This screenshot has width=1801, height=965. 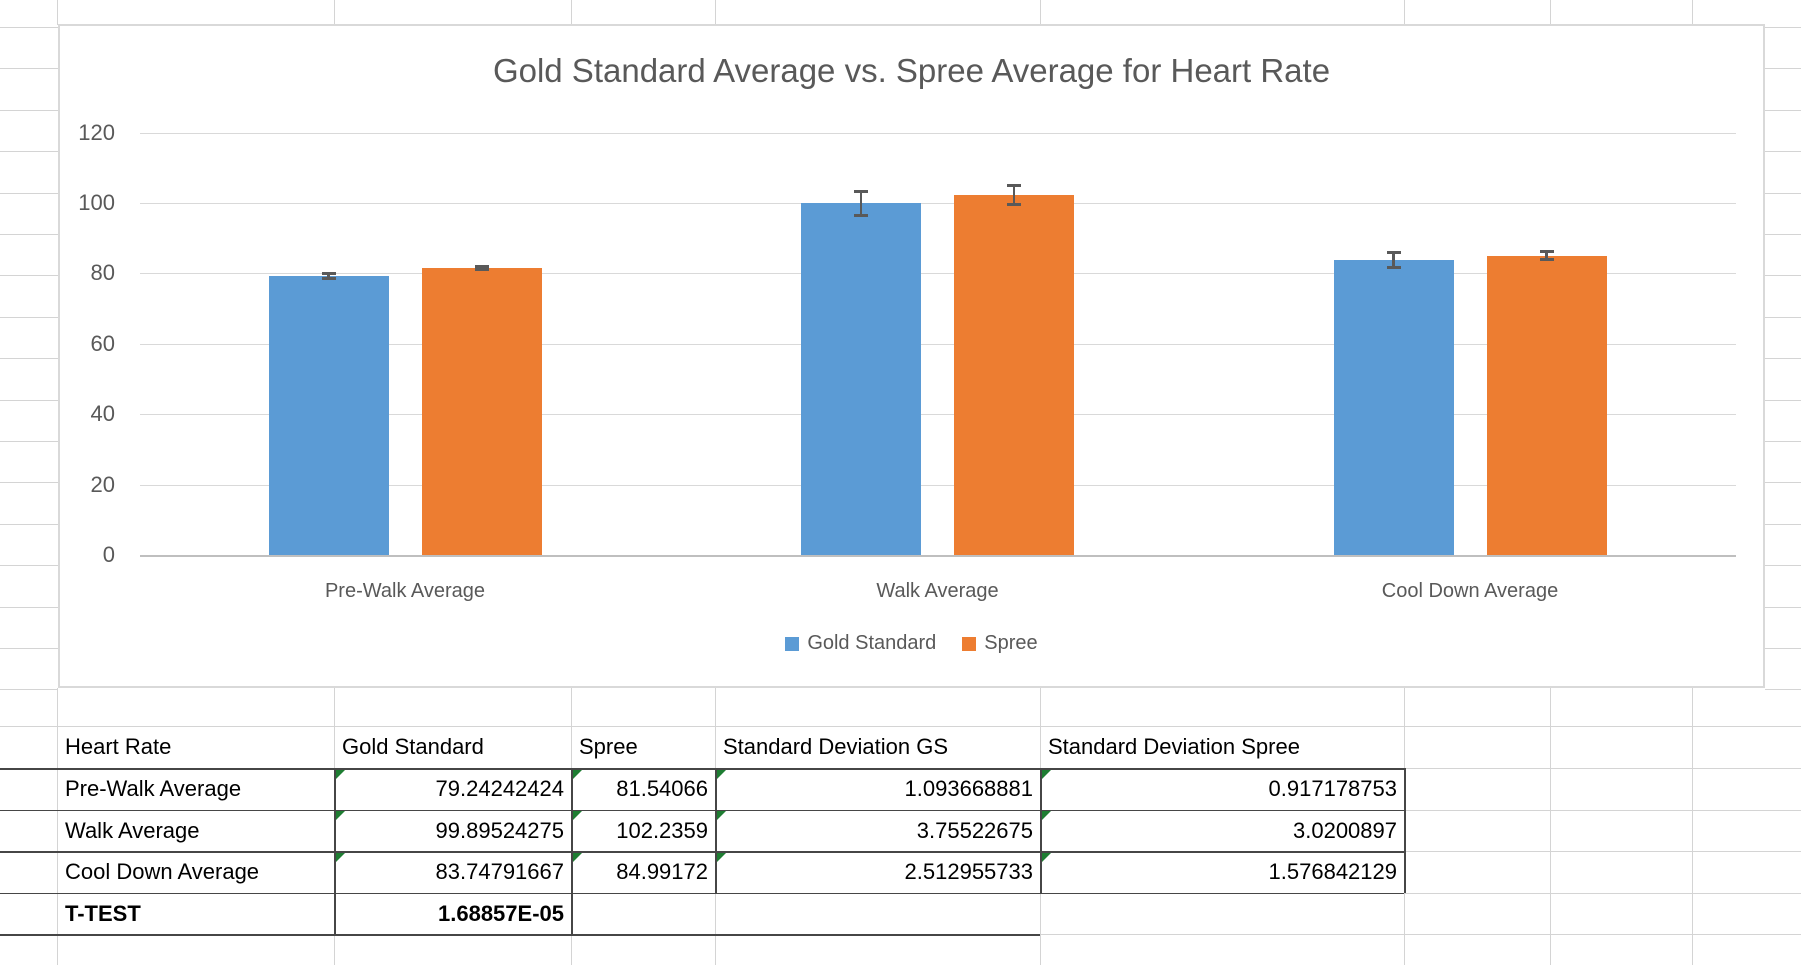 What do you see at coordinates (968, 788) in the screenshot?
I see `table-cell: 1.093668881` at bounding box center [968, 788].